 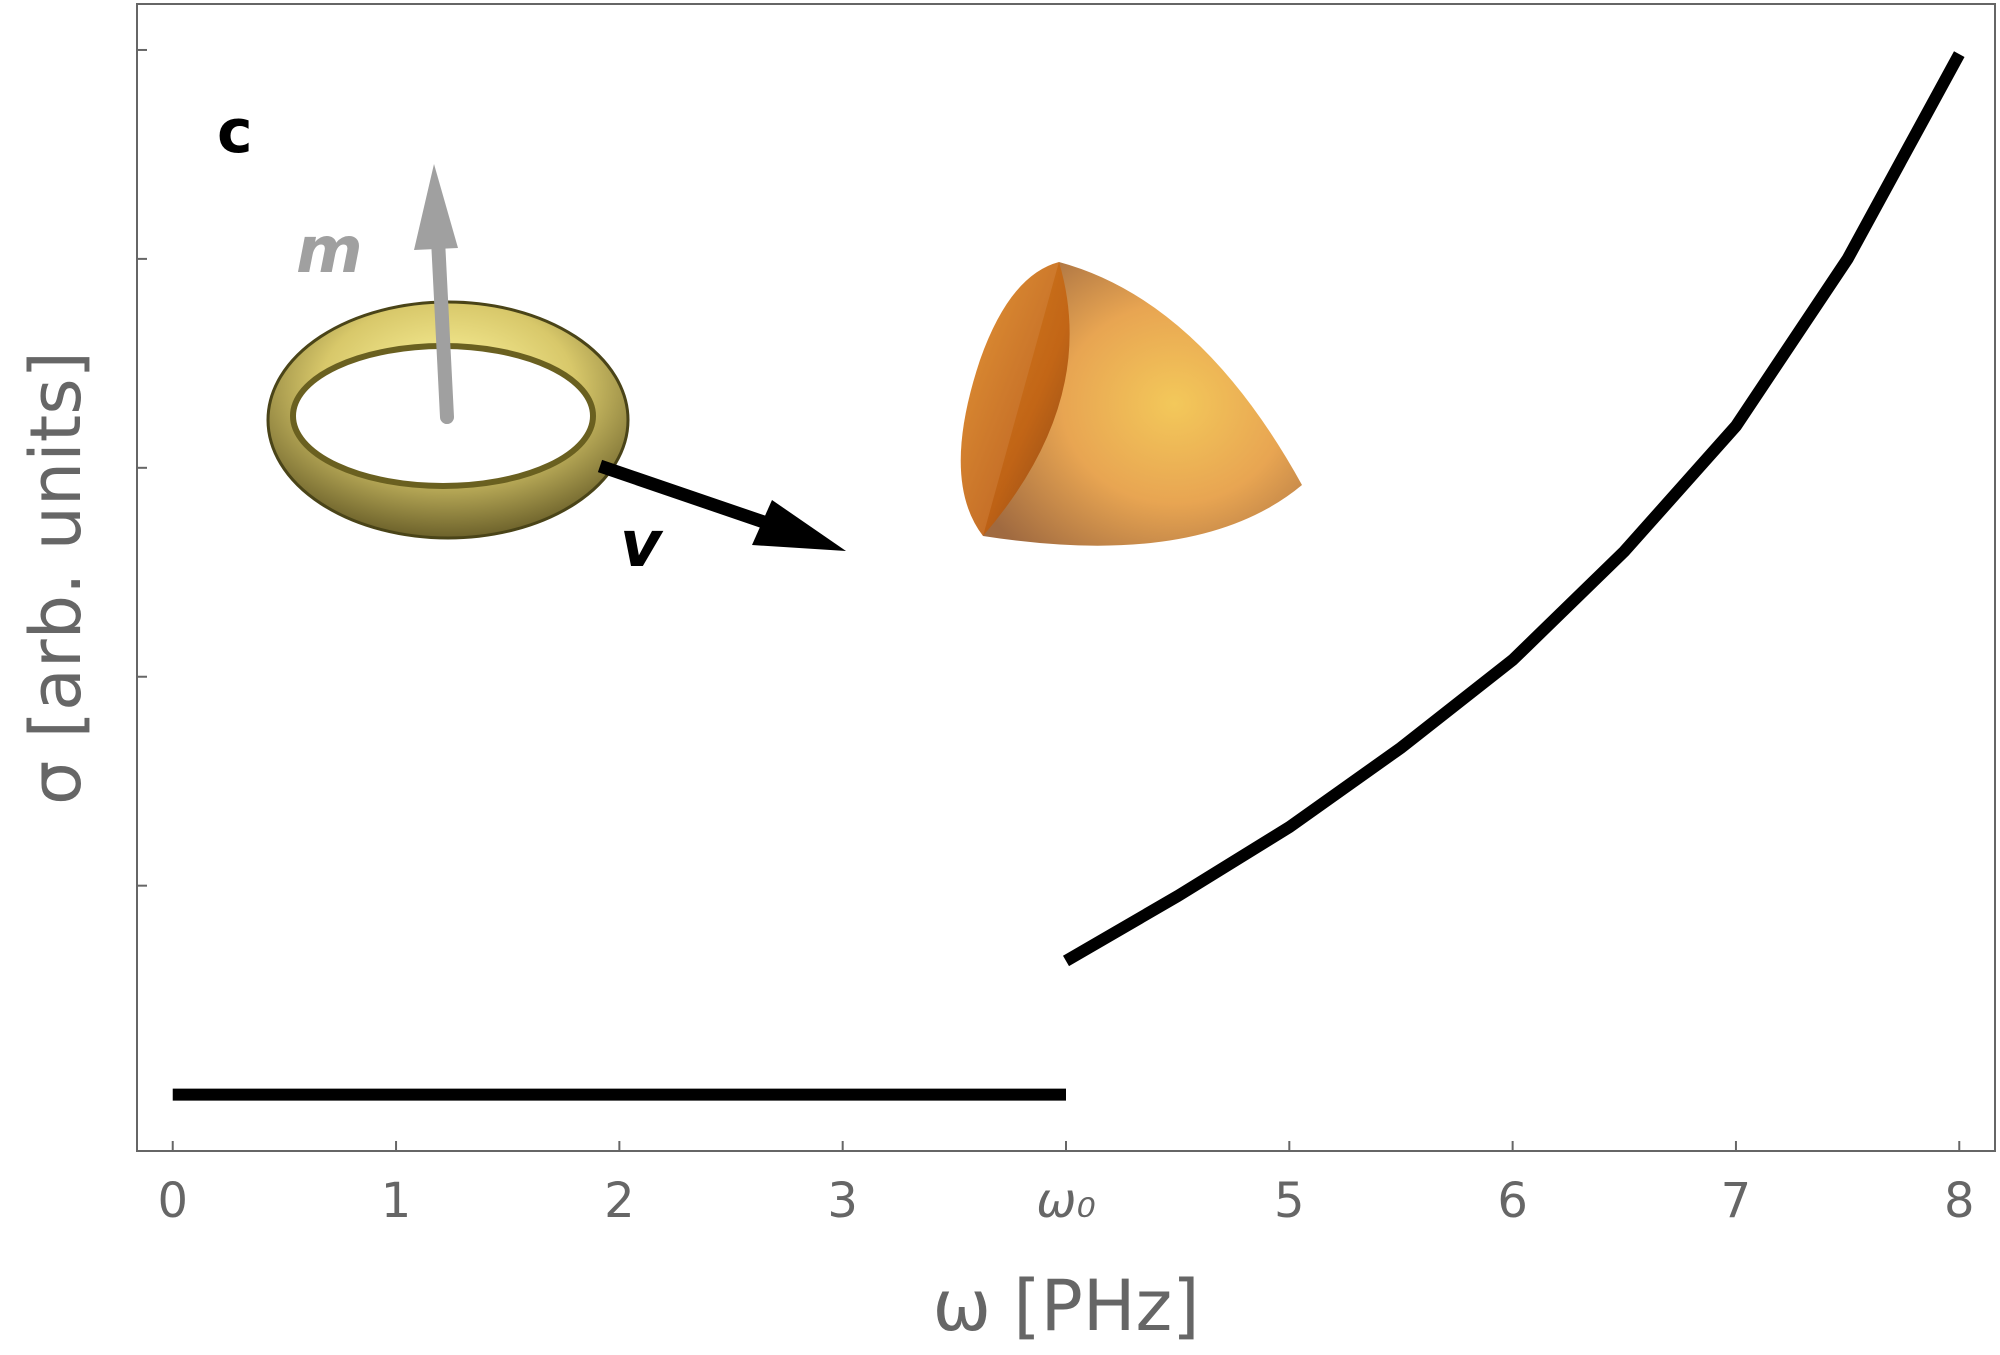 What do you see at coordinates (1289, 1201) in the screenshot?
I see `x-tick-label: 5` at bounding box center [1289, 1201].